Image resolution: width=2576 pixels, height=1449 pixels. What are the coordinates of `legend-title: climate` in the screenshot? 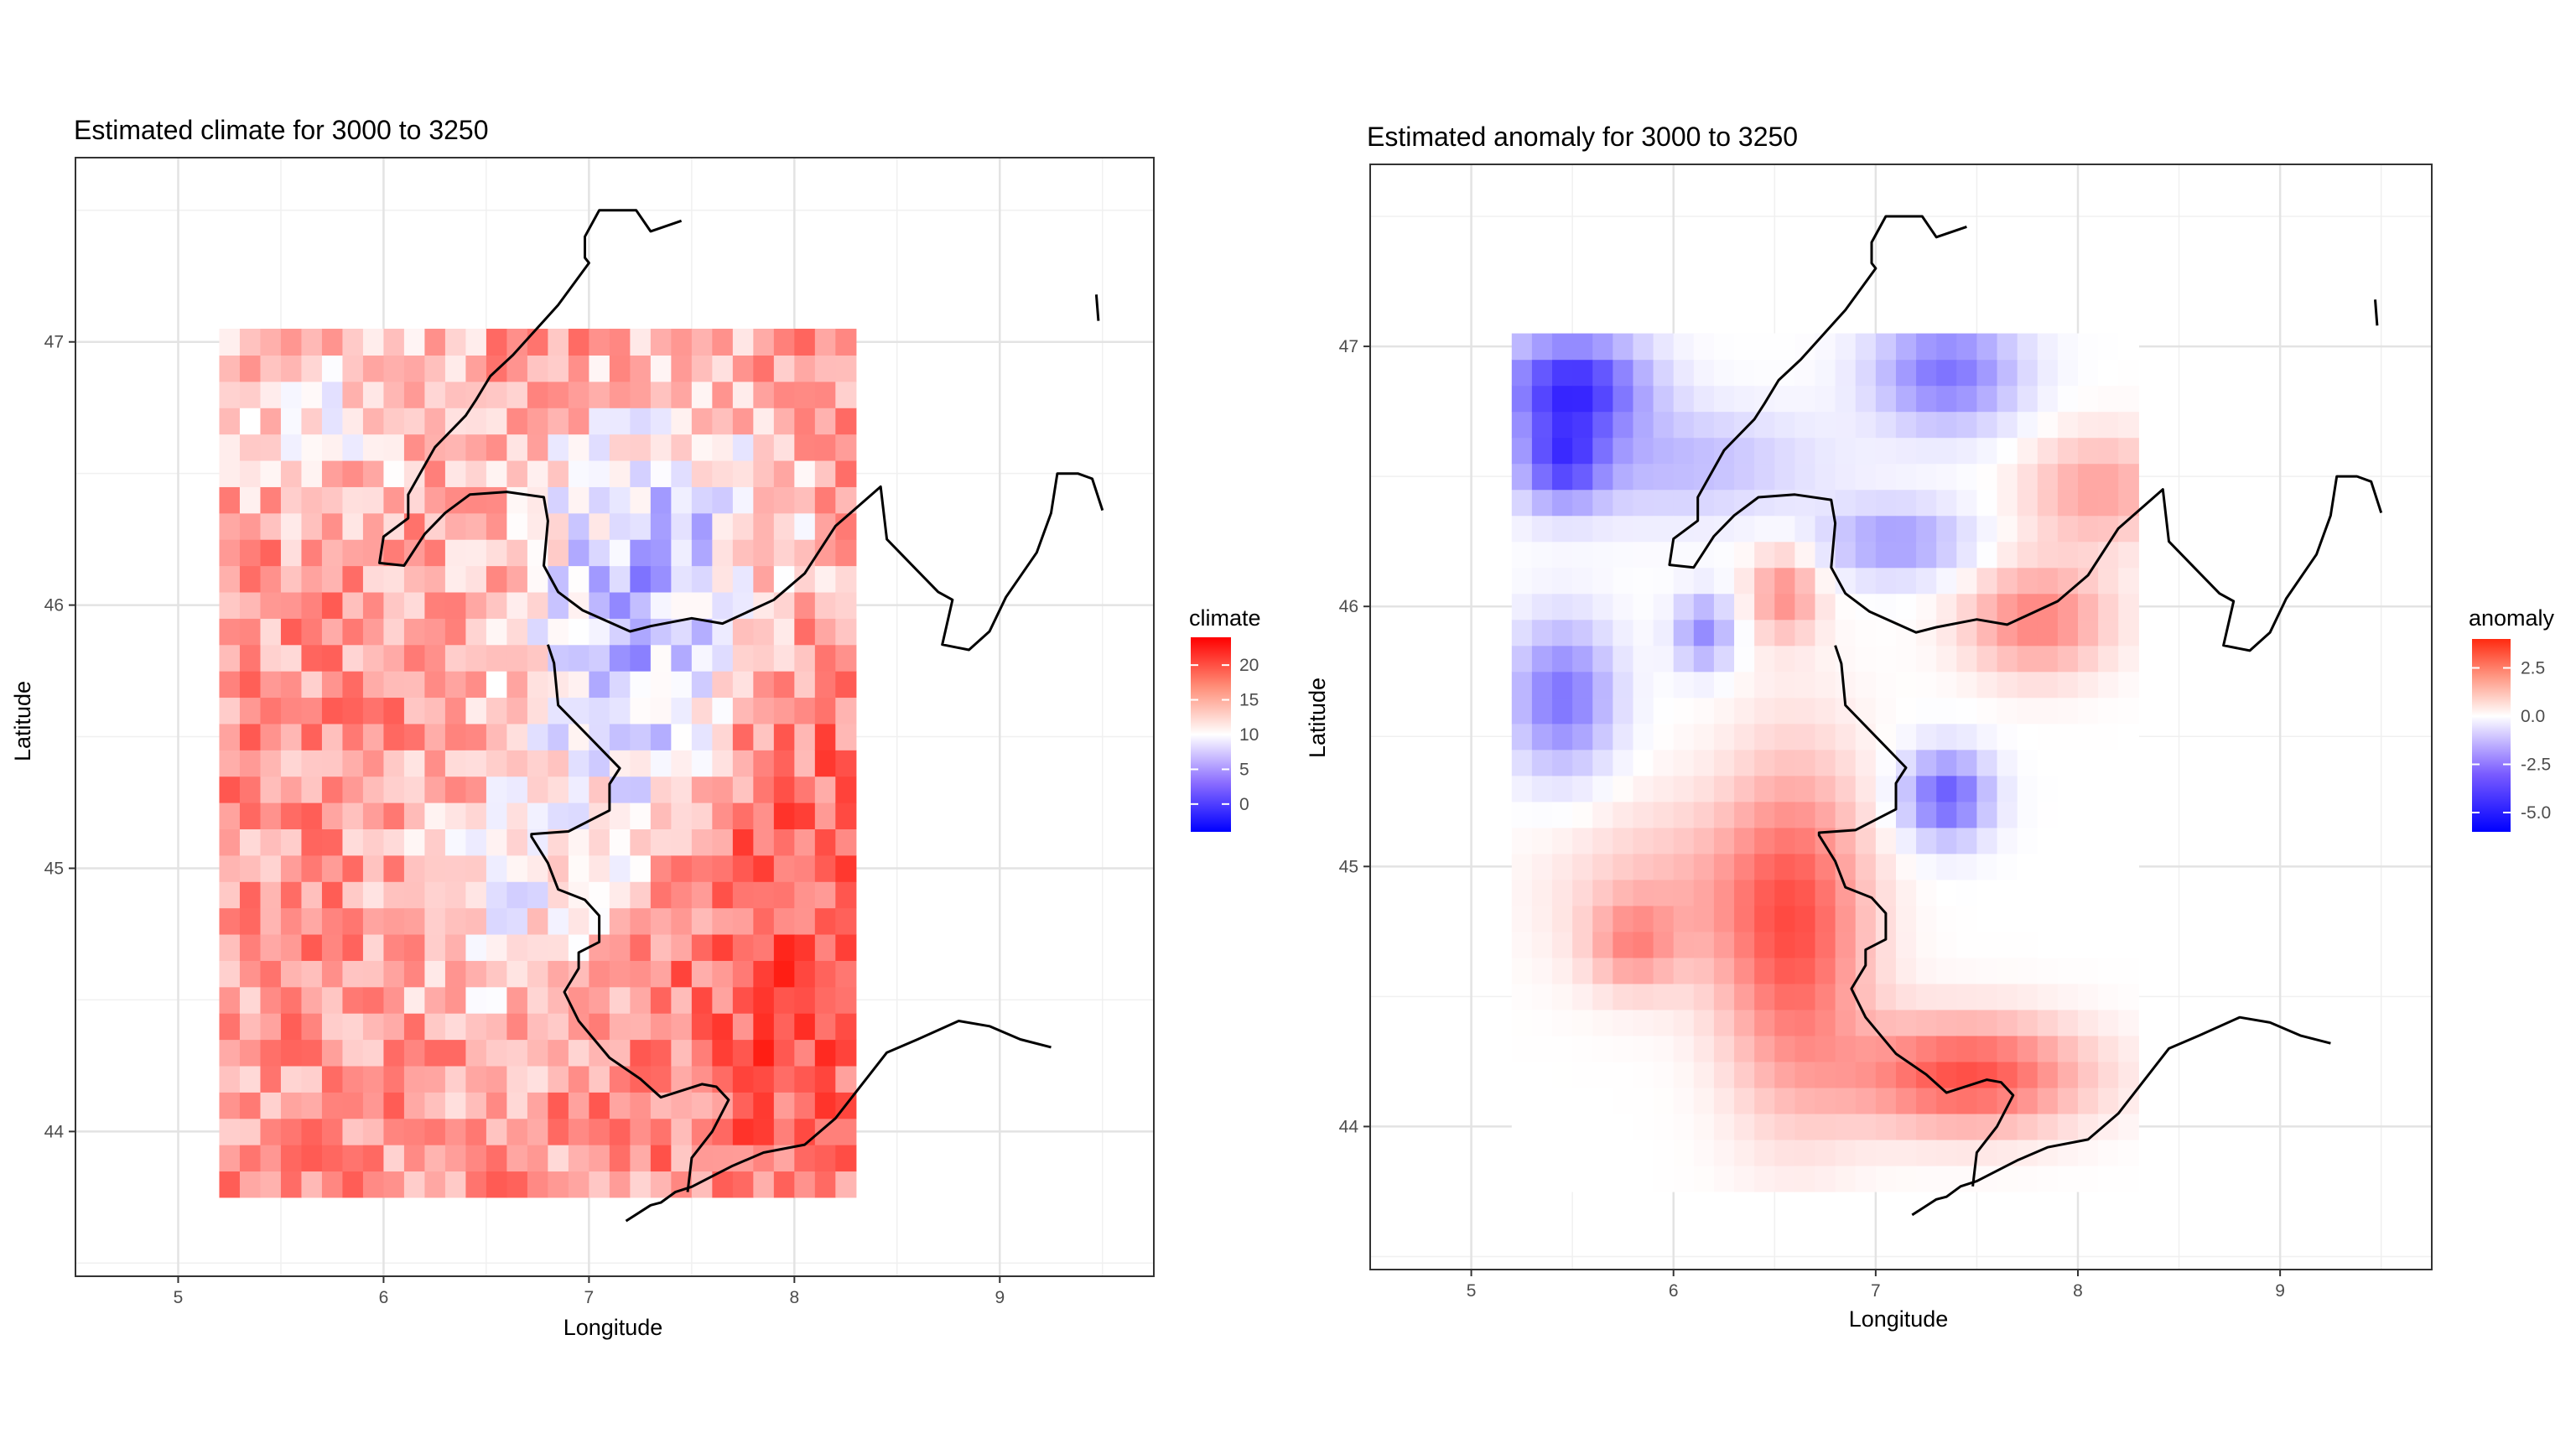 It's located at (1225, 618).